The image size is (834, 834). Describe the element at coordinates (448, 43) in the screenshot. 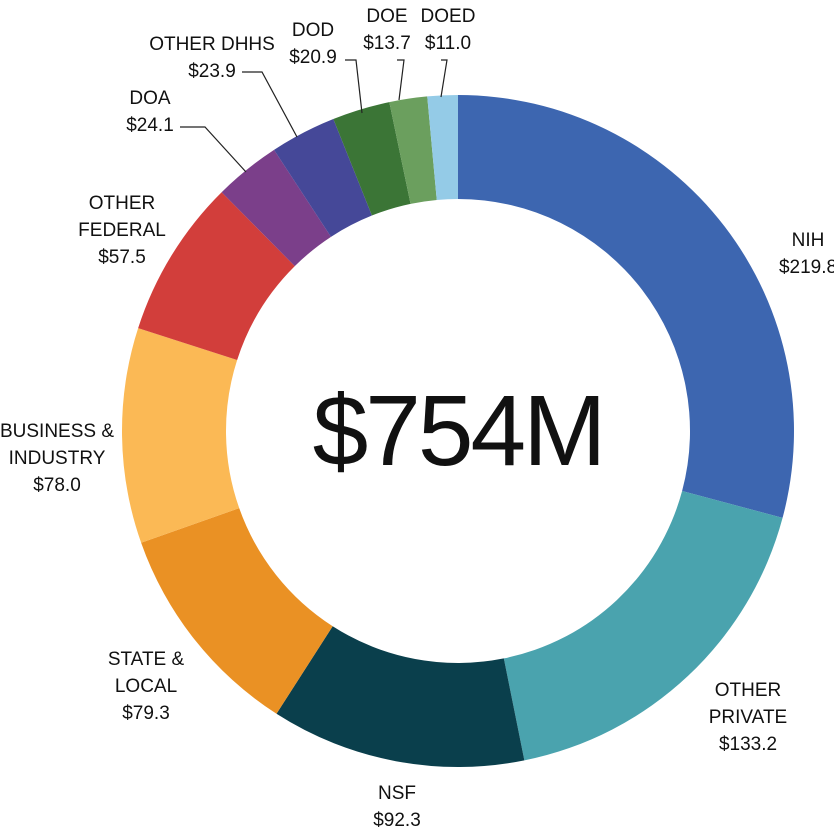

I see `value-label: $11.0` at that location.